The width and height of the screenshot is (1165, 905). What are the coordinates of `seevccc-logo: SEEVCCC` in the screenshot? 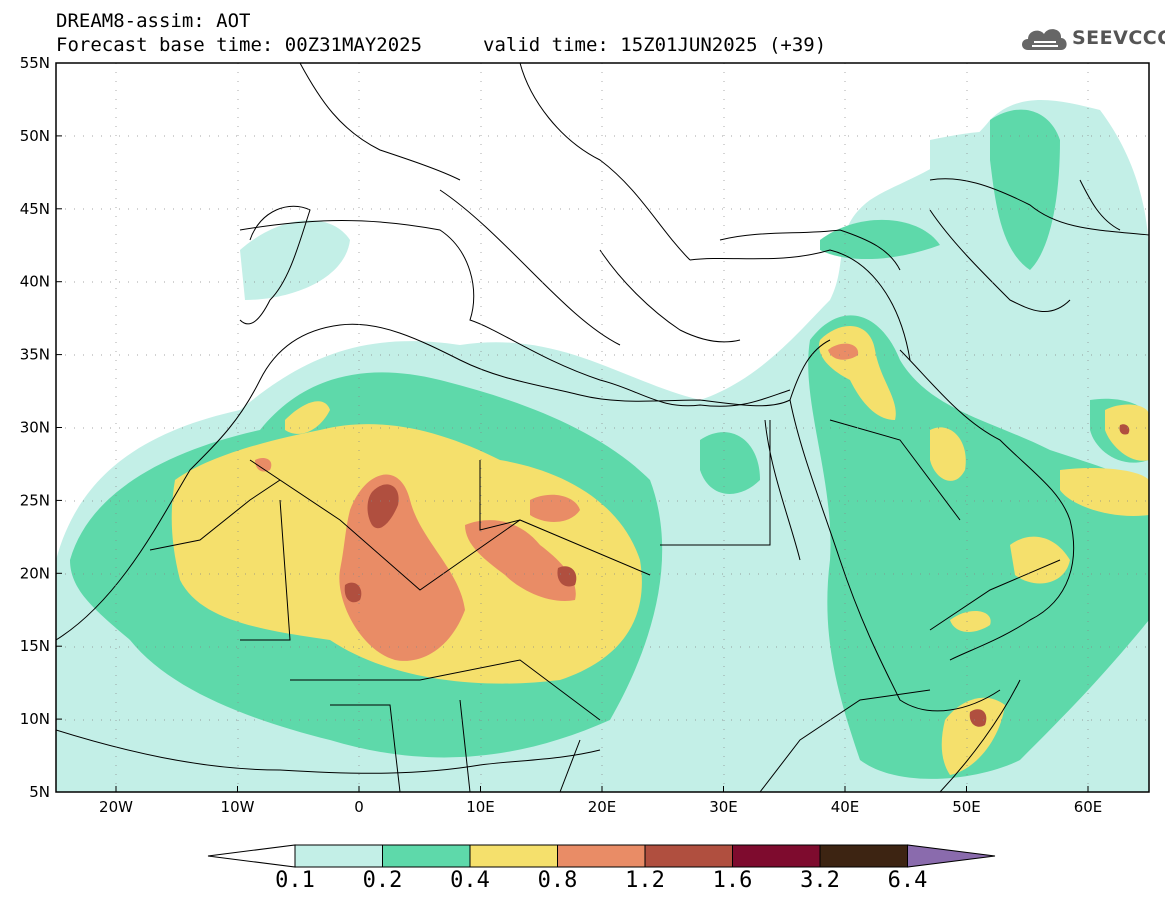 It's located at (1091, 38).